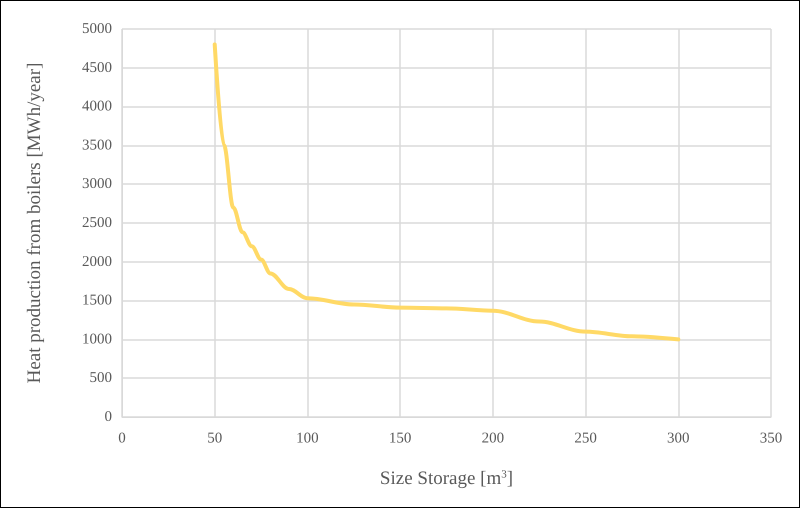  Describe the element at coordinates (97, 106) in the screenshot. I see `y-tick-label: 4000` at that location.